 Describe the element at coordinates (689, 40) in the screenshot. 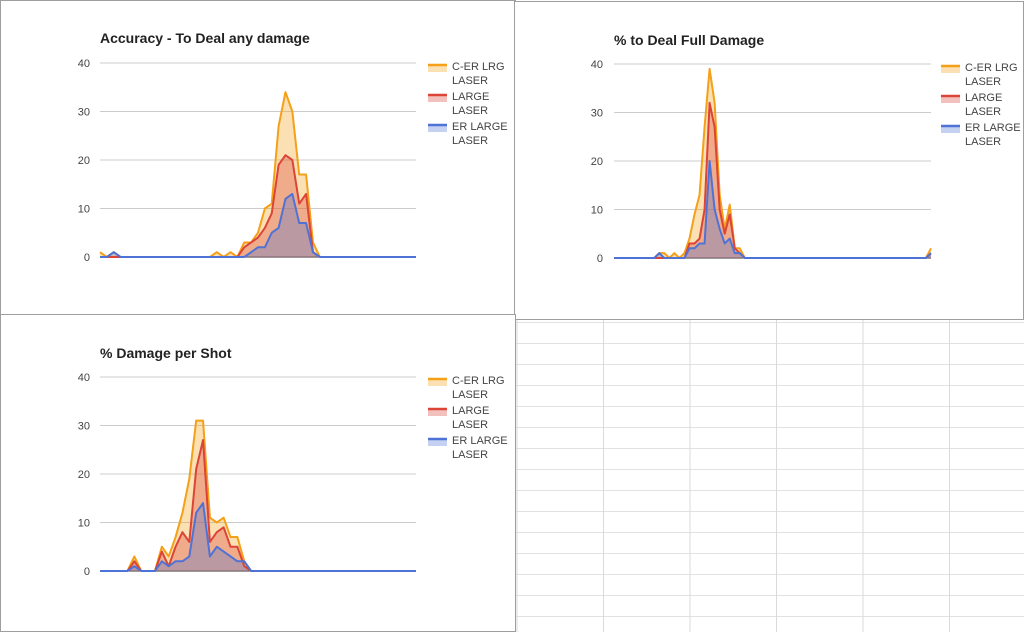

I see `chart-title: % to Deal Full Damage` at that location.